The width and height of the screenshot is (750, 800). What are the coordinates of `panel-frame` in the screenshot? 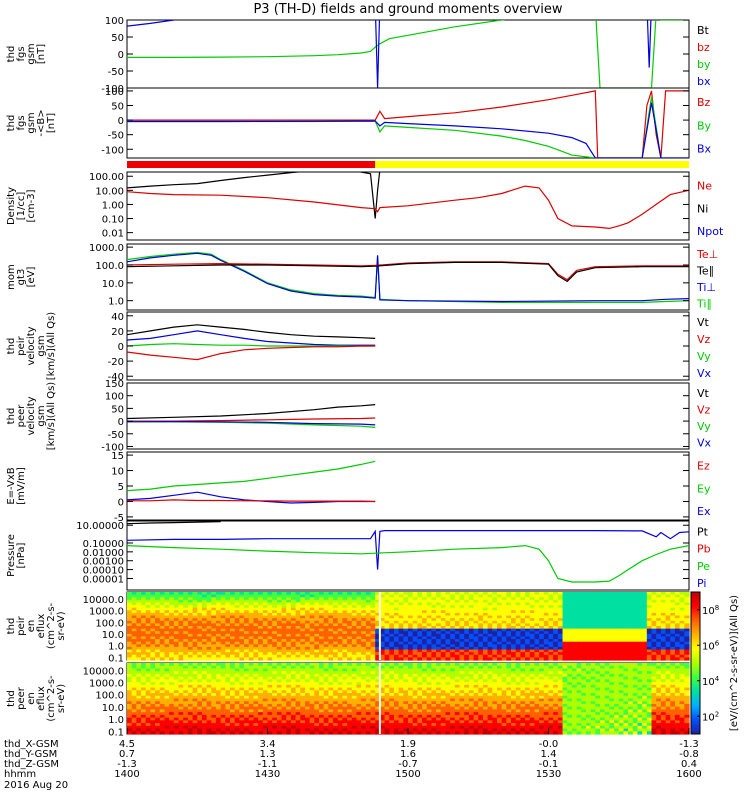 It's located at (408, 277).